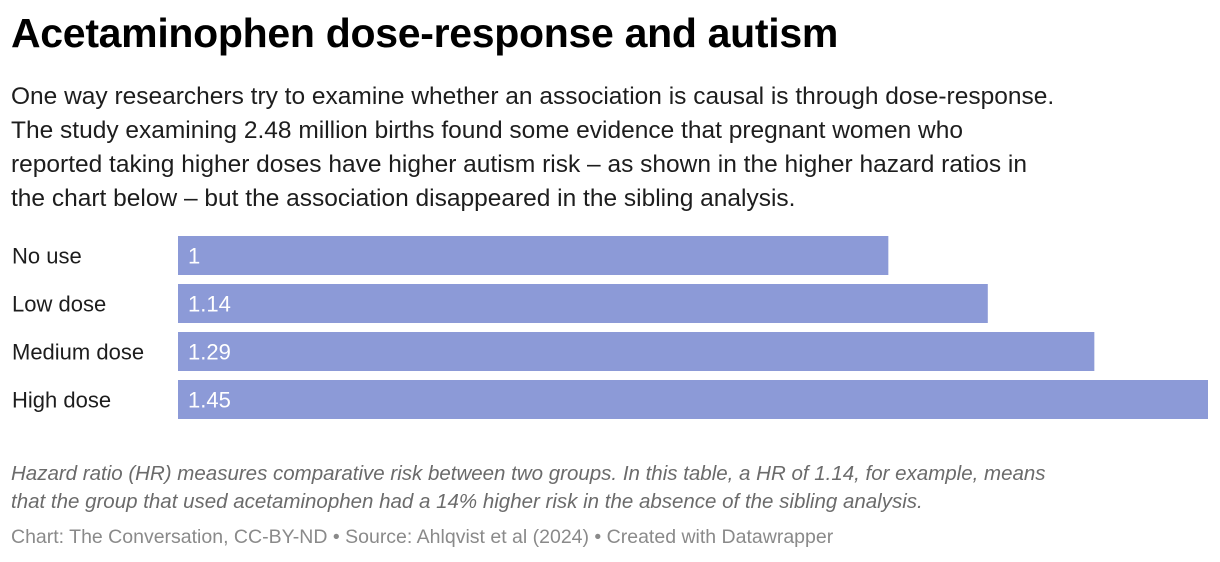 The image size is (1220, 562). What do you see at coordinates (59, 304) in the screenshot?
I see `category-label: Low dose` at bounding box center [59, 304].